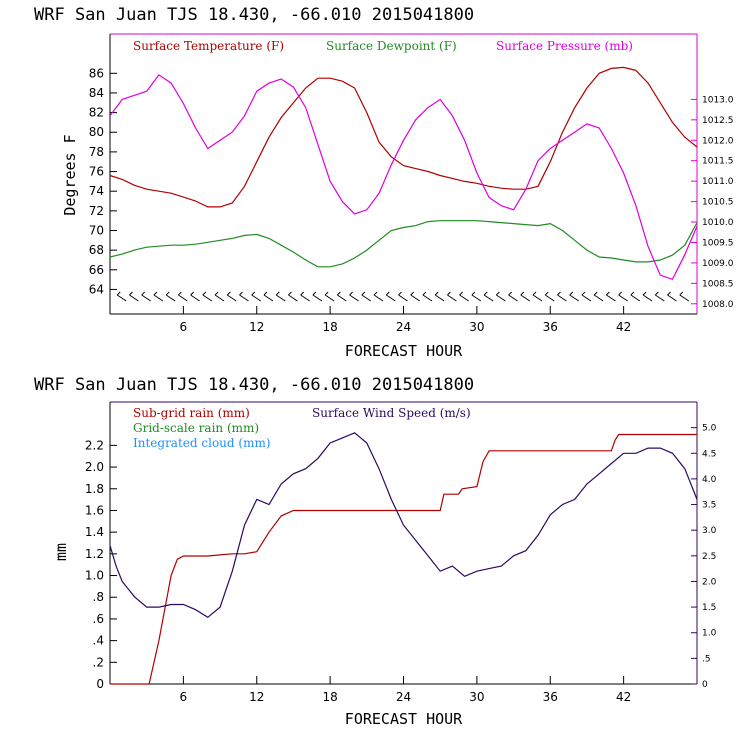 This screenshot has width=740, height=740. I want to click on y-tick-label: .4, so click(98, 641).